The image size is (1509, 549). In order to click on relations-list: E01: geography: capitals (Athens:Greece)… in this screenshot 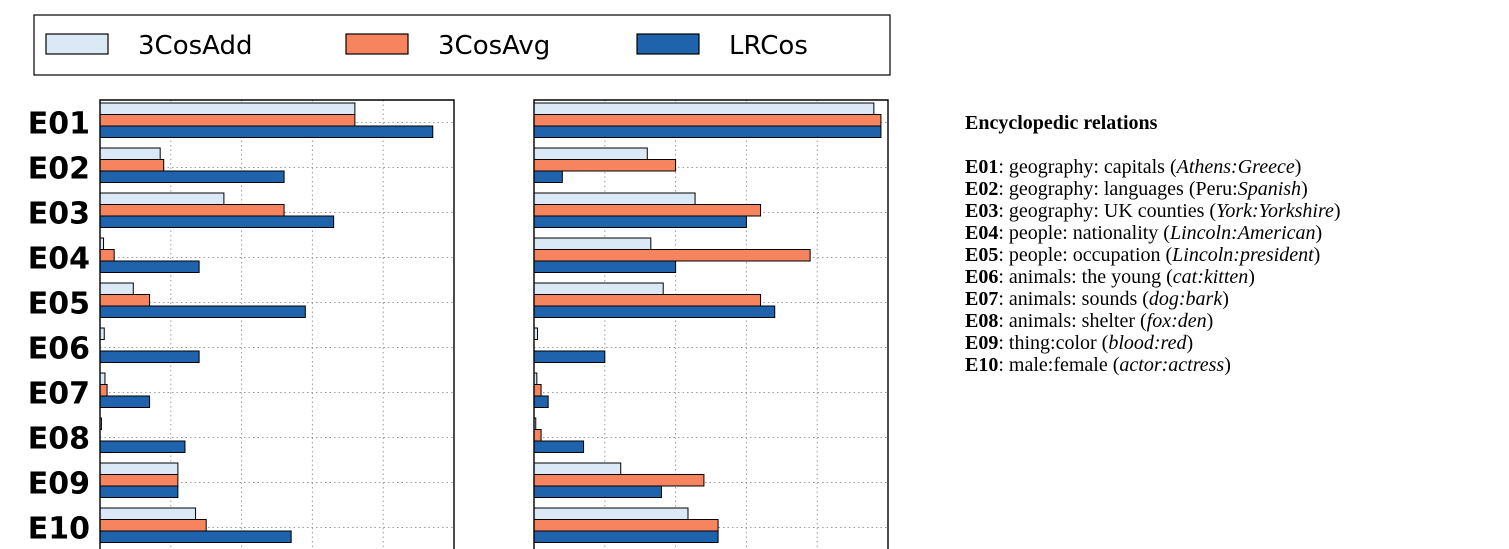, I will do `click(1235, 266)`.